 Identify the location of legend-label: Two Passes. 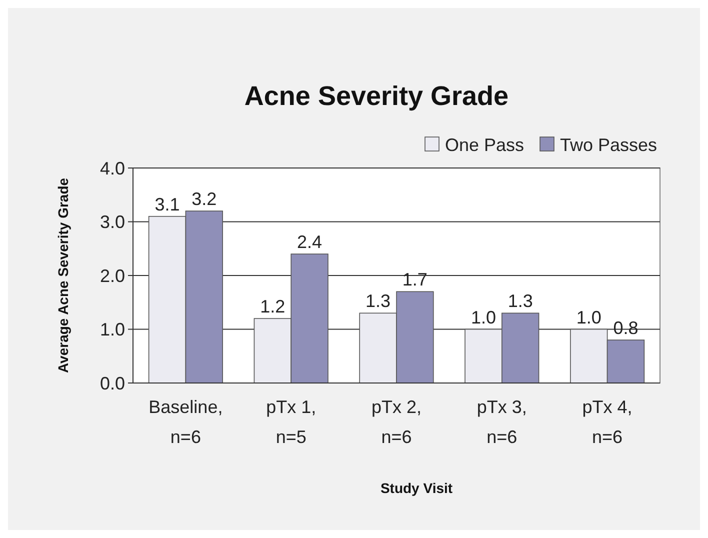
(609, 145).